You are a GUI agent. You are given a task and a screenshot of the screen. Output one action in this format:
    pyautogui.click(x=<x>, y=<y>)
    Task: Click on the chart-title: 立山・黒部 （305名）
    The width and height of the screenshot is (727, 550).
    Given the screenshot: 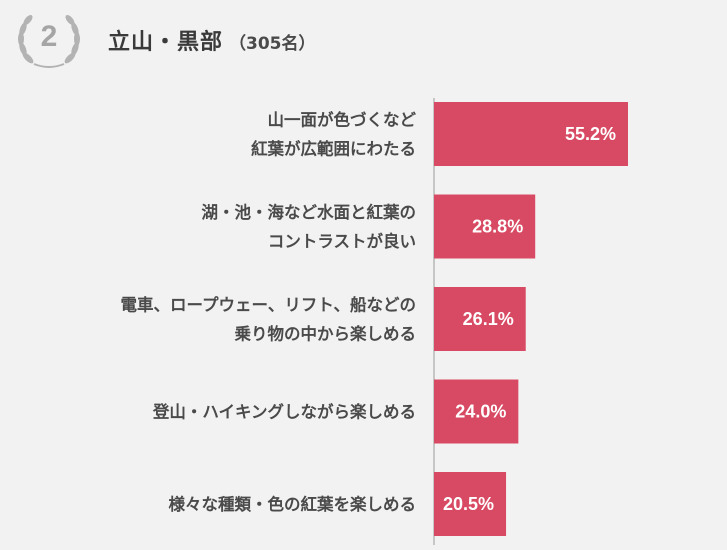 What is the action you would take?
    pyautogui.click(x=212, y=40)
    